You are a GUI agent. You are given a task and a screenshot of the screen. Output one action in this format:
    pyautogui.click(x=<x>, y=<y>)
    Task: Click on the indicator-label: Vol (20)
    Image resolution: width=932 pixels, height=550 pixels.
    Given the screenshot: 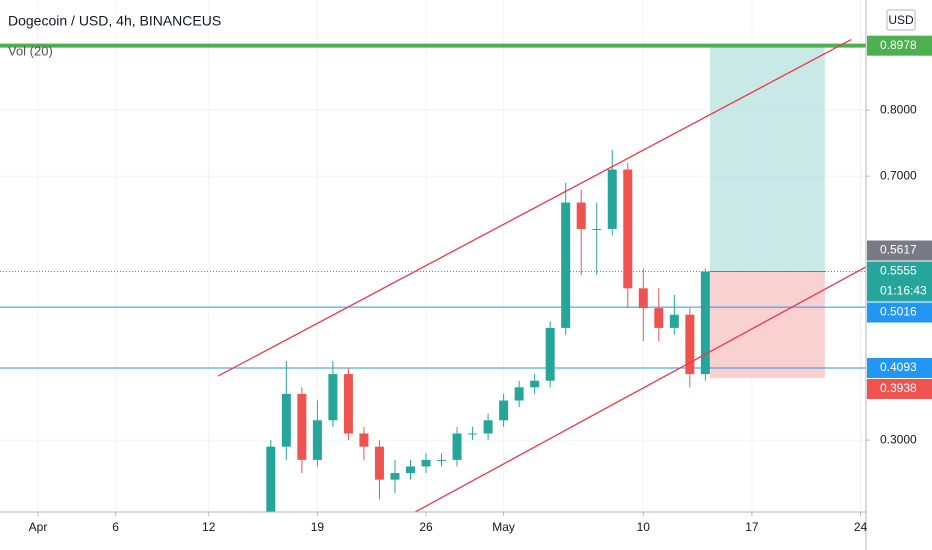 What is the action you would take?
    pyautogui.click(x=30, y=50)
    